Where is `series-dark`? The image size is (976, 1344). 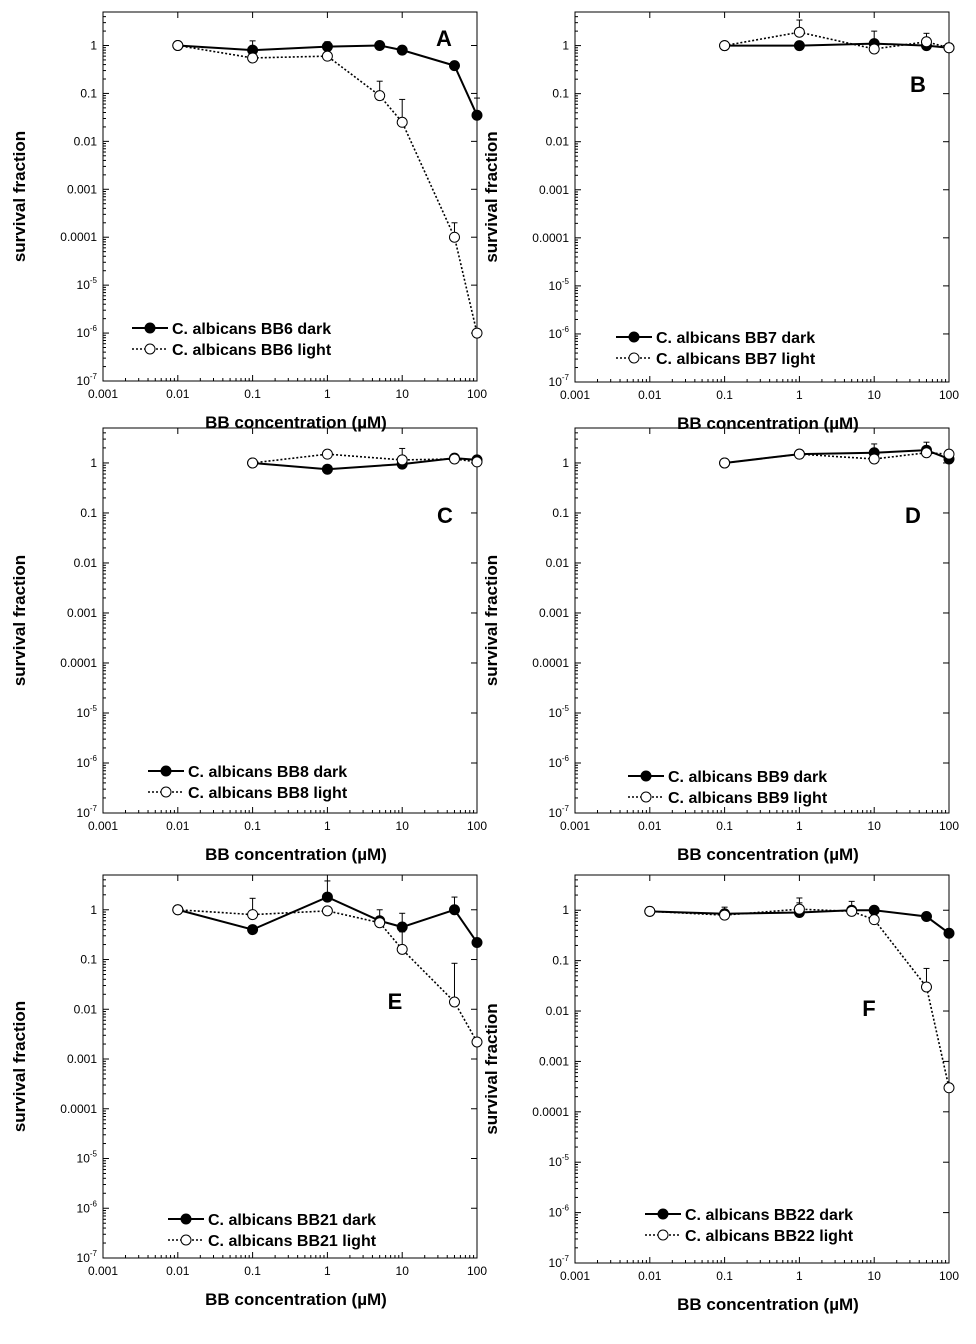
series-dark is located at coordinates (837, 455).